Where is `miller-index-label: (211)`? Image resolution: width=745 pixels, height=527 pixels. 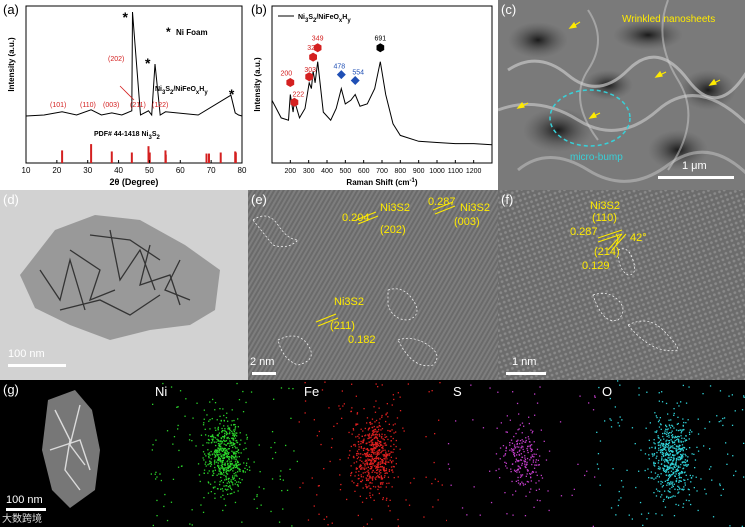 miller-index-label: (211) is located at coordinates (138, 105).